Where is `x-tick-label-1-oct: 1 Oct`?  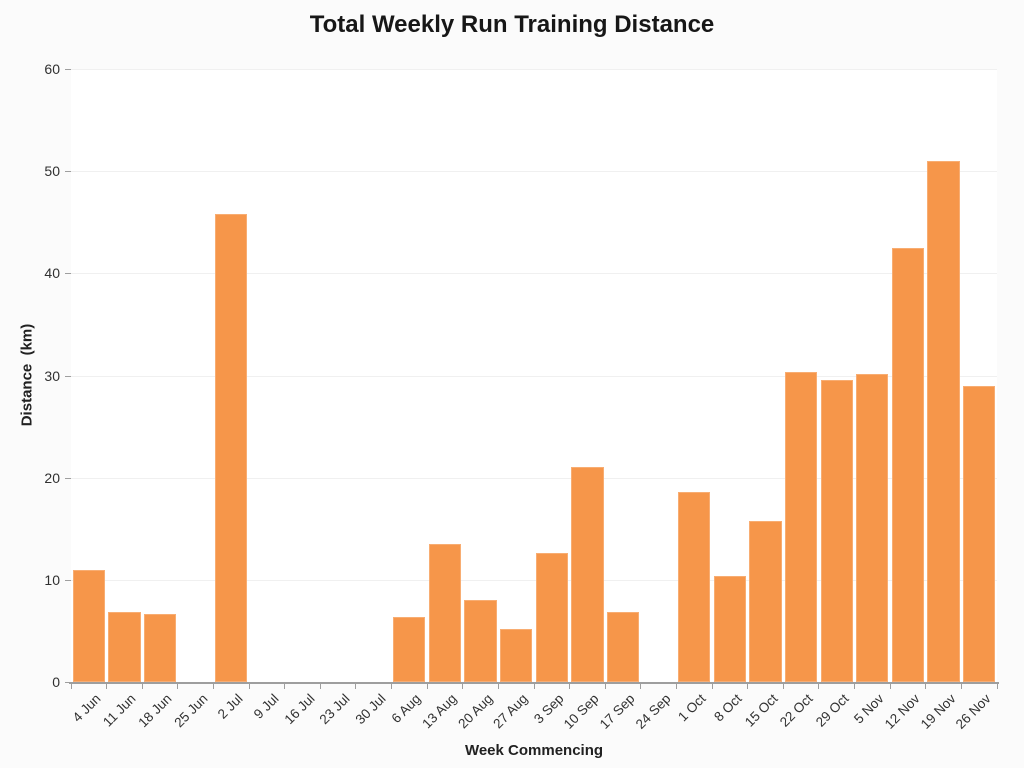 x-tick-label-1-oct: 1 Oct is located at coordinates (692, 708).